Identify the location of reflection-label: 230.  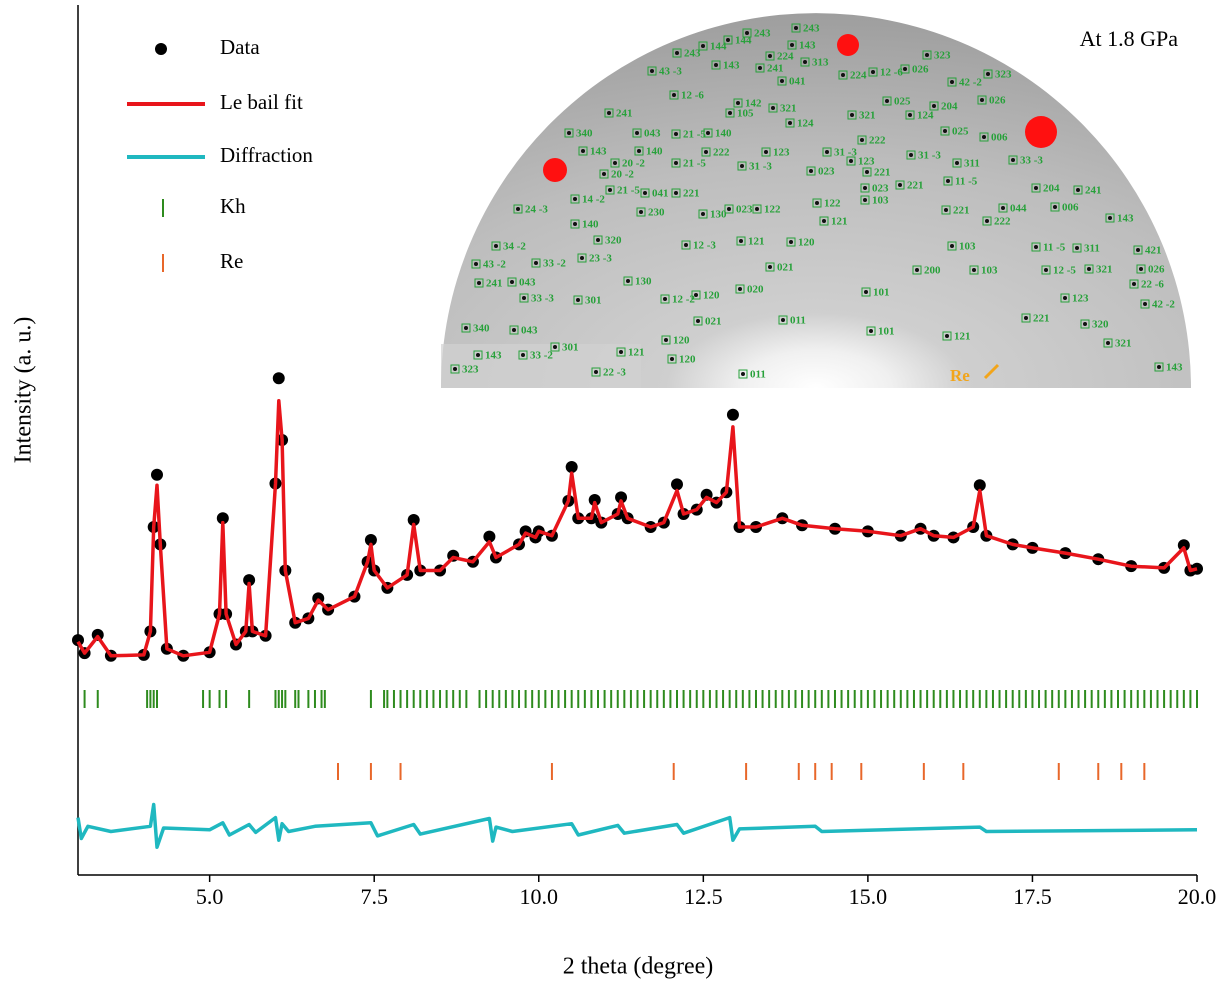
(656, 213).